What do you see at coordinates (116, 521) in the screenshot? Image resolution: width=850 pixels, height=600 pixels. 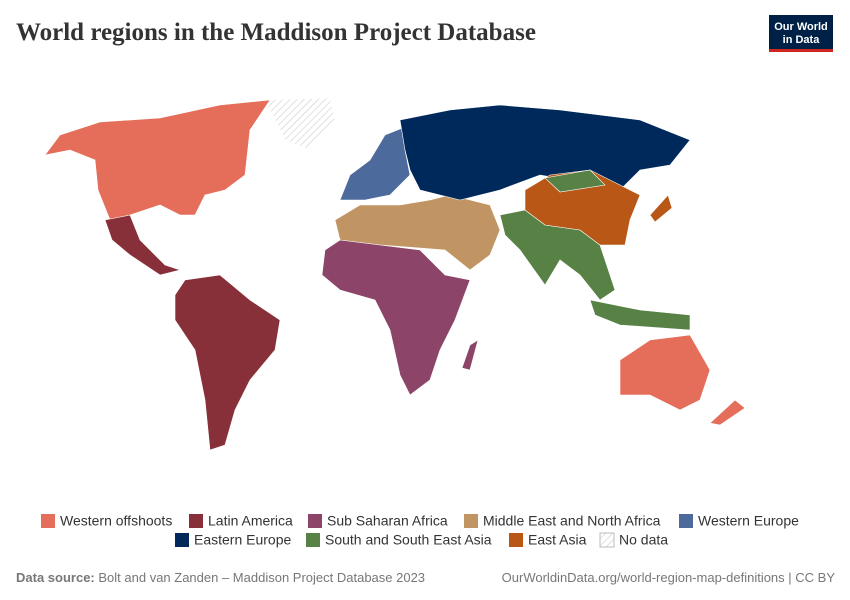 I see `legend-label: Western offshoots` at bounding box center [116, 521].